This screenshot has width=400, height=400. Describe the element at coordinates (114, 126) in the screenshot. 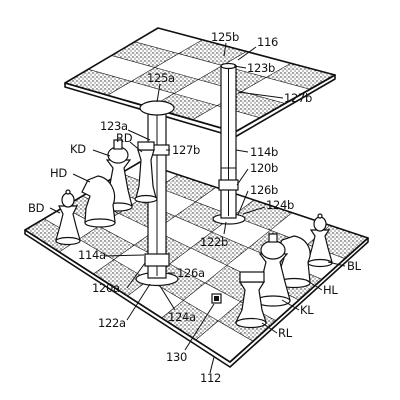

I see `label-123a: 123a` at that location.